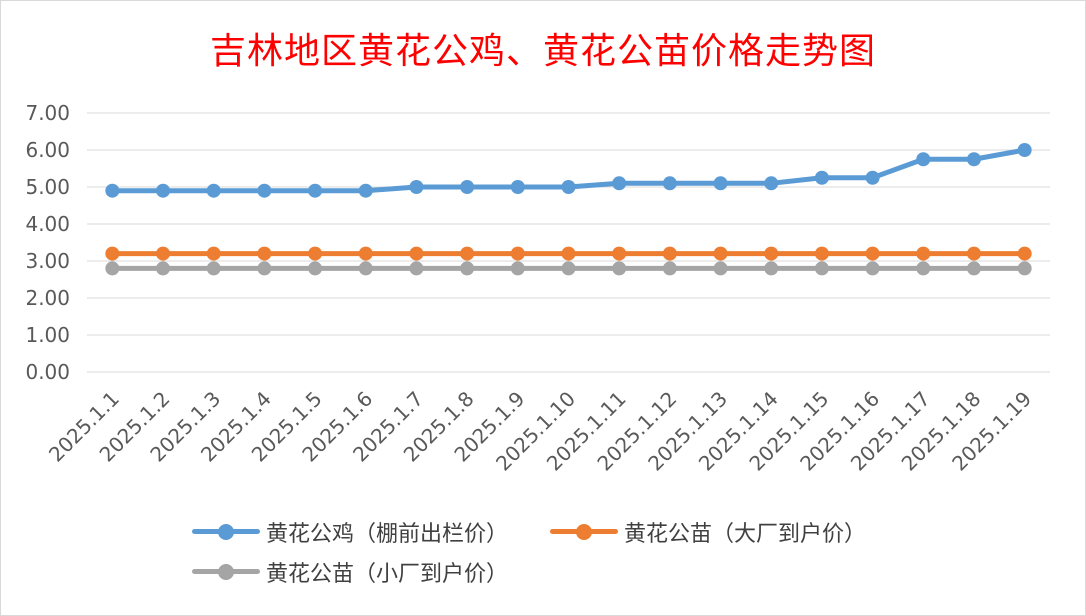 Image resolution: width=1086 pixels, height=616 pixels. I want to click on y-tick-label-5: 5.00, so click(47, 187).